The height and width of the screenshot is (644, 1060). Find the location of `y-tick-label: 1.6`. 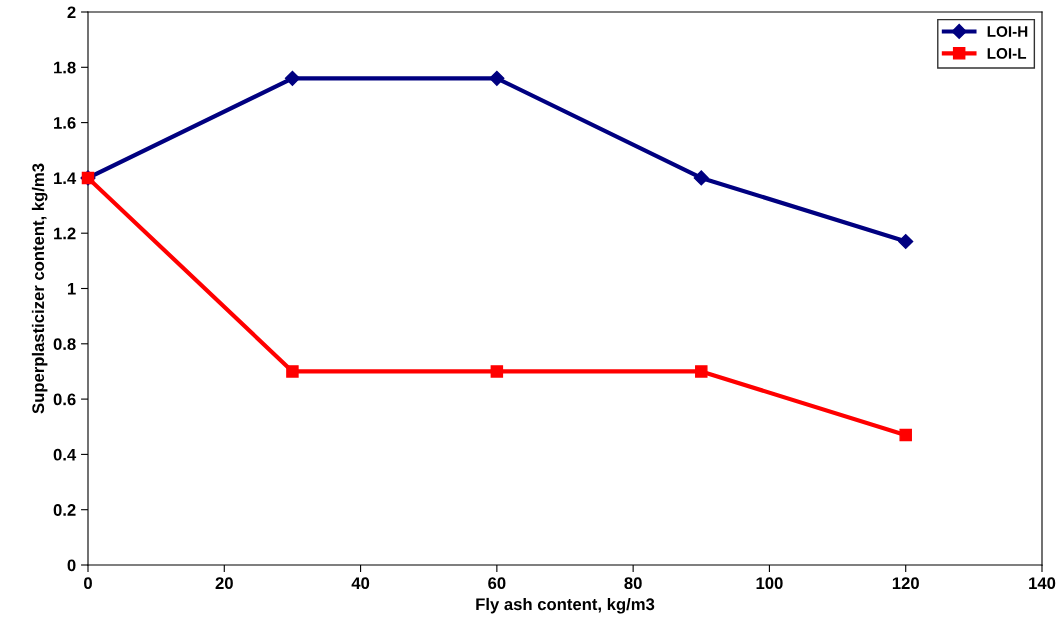

y-tick-label: 1.6 is located at coordinates (65, 123).